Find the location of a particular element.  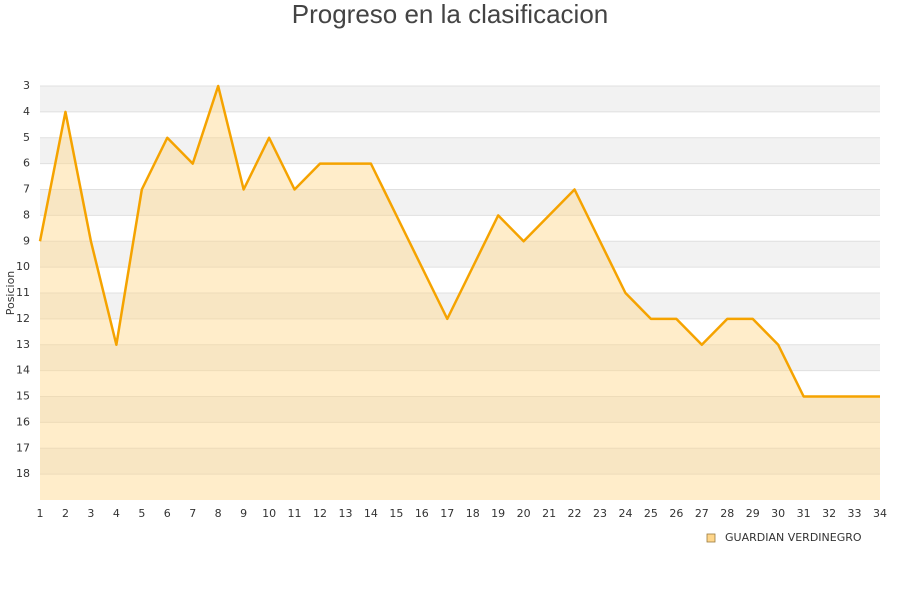

x-tick-label: 32 is located at coordinates (829, 513).